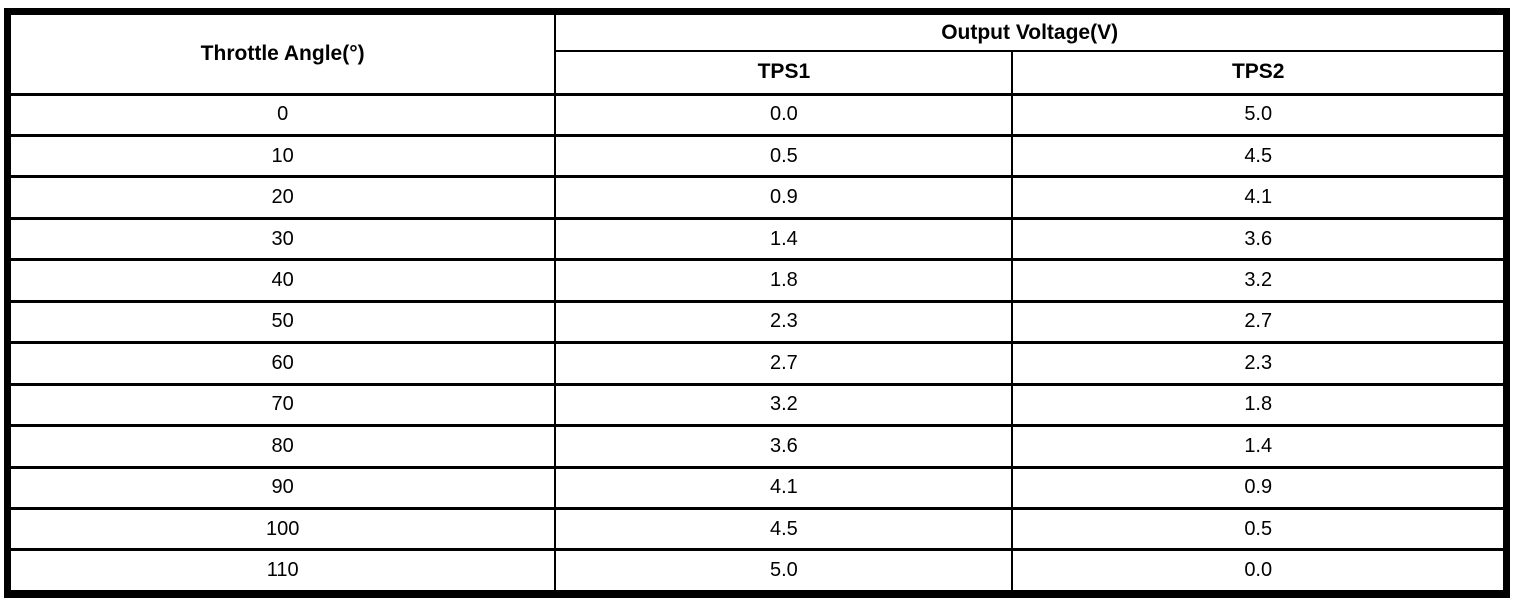  I want to click on cell-angle: 0, so click(282, 114).